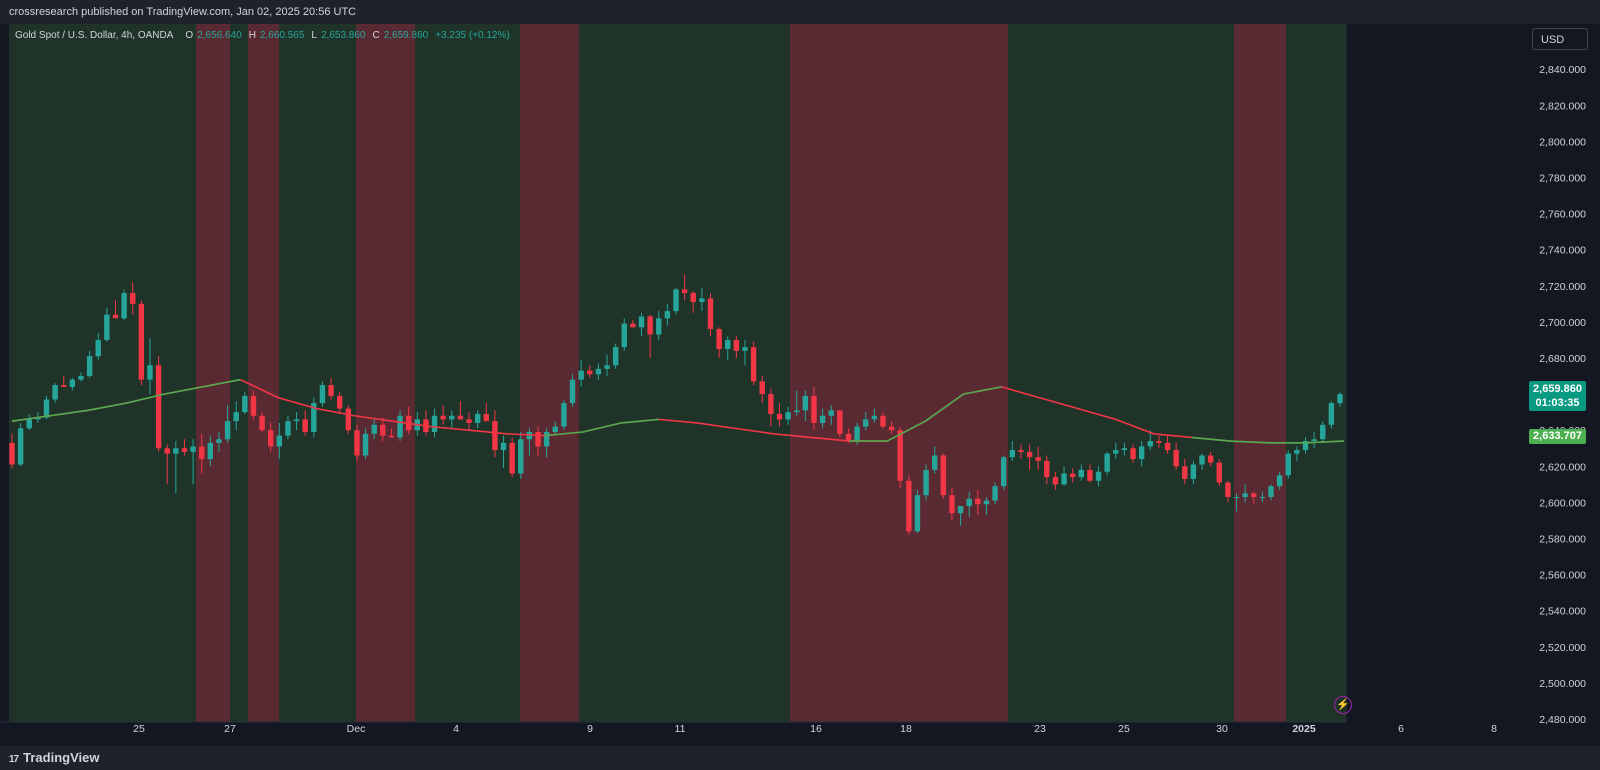 This screenshot has width=1600, height=770. Describe the element at coordinates (54, 757) in the screenshot. I see `tradingview-logo: 17 TradingView` at that location.